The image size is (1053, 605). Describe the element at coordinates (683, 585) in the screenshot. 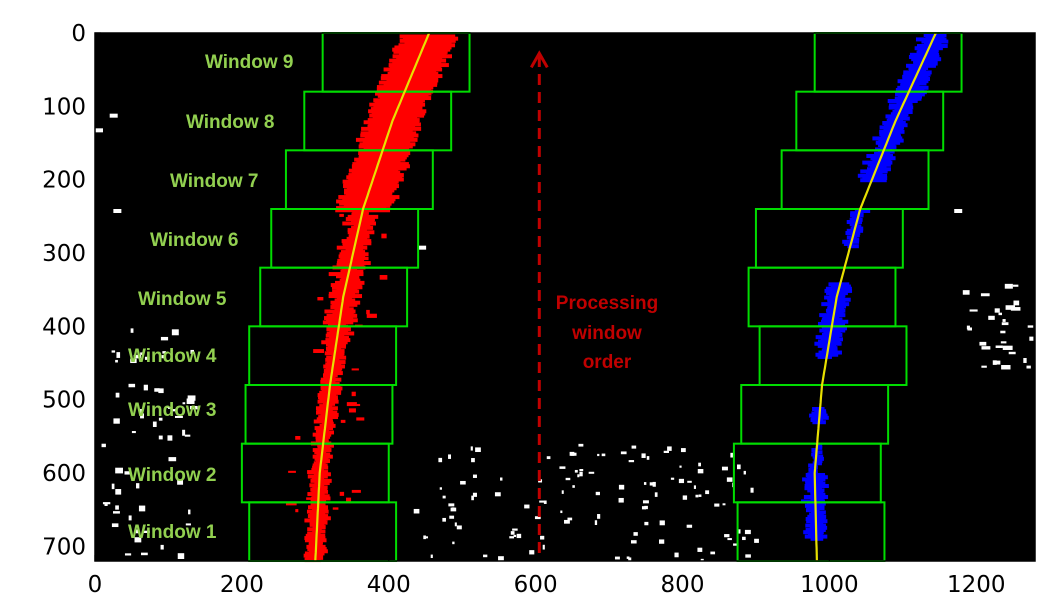

I see `x-tick-label: 800` at that location.